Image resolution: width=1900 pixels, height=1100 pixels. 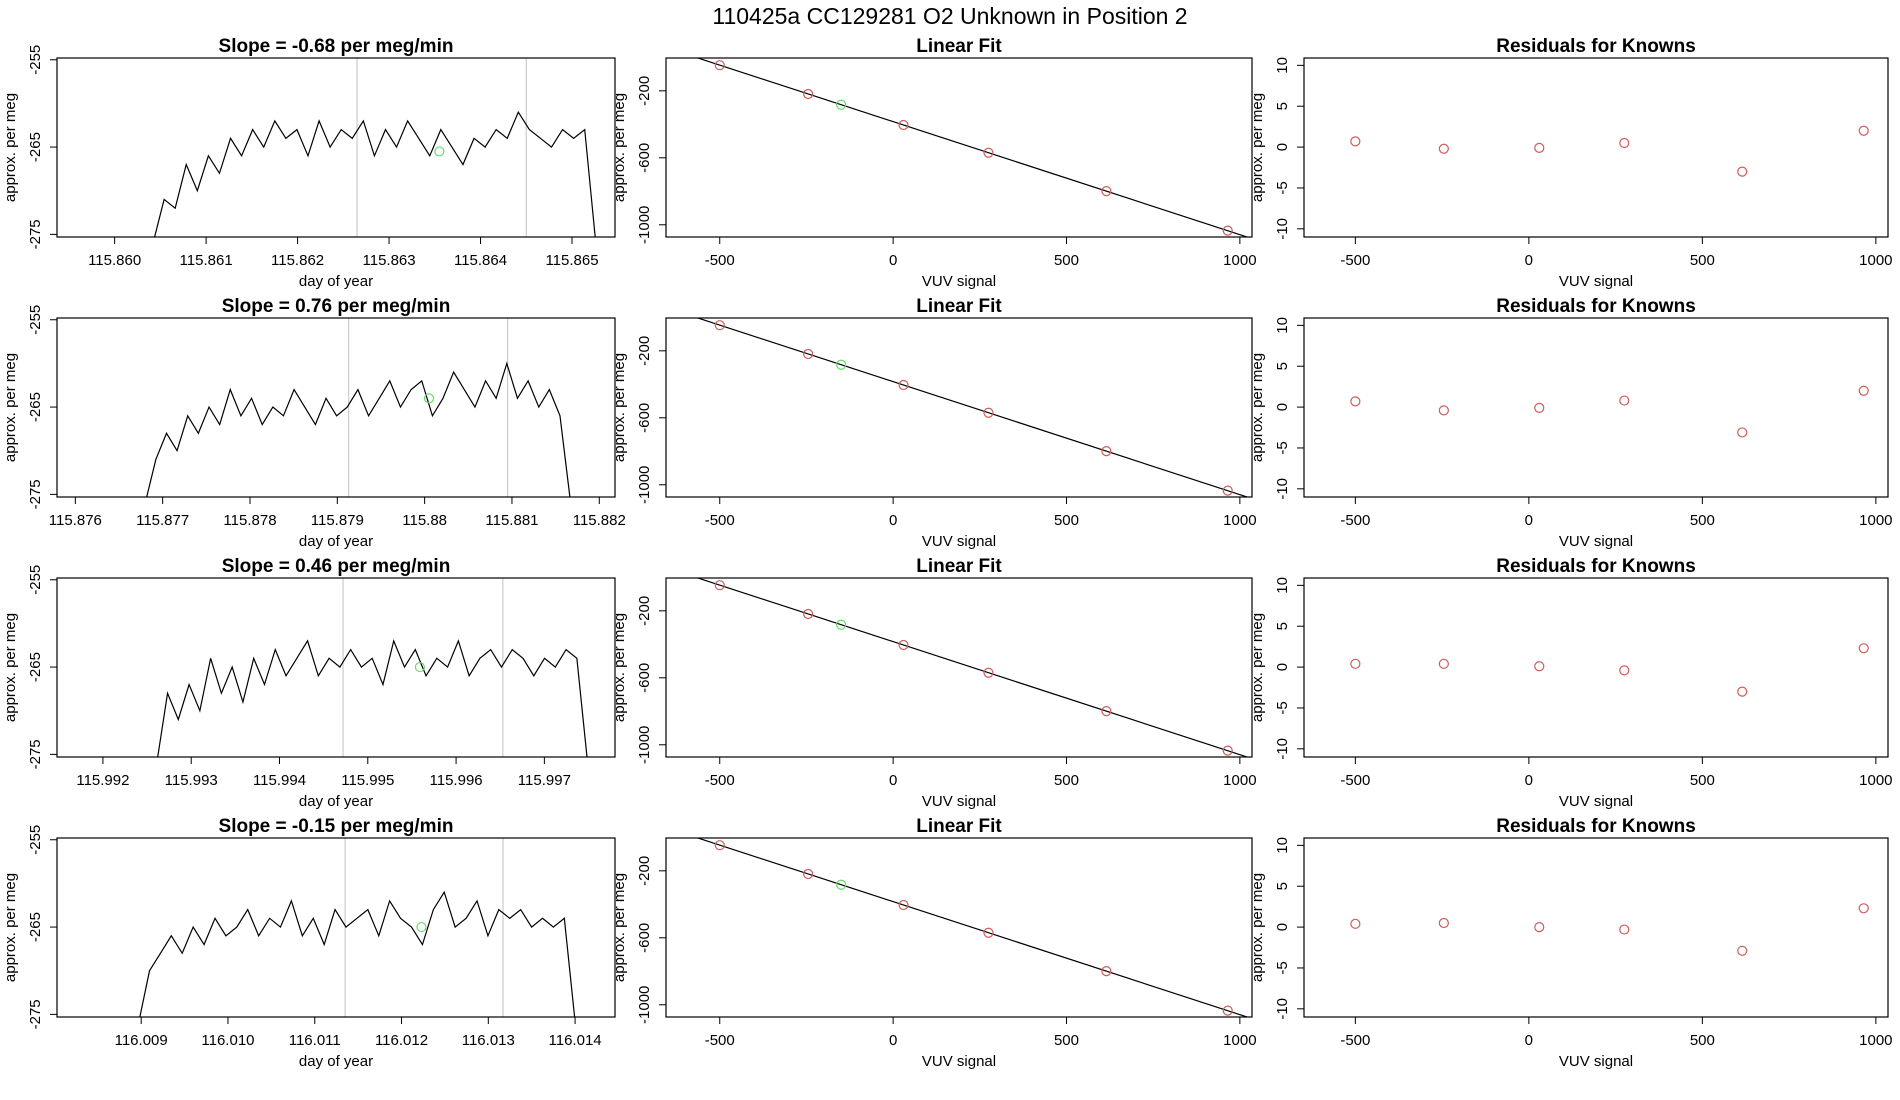 What do you see at coordinates (575, 1040) in the screenshot?
I see `x-tick-label: 116.014` at bounding box center [575, 1040].